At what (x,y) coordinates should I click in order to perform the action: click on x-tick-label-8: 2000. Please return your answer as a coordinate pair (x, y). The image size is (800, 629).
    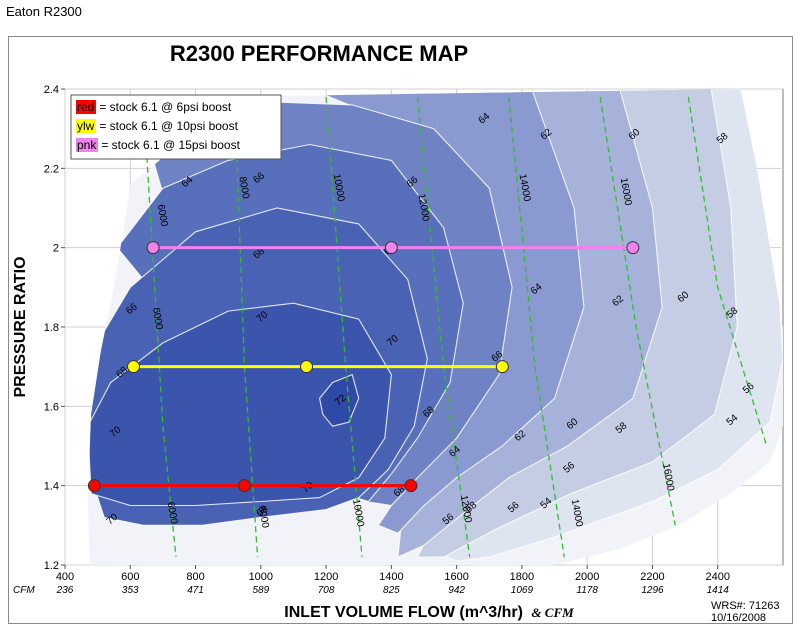
    Looking at the image, I should click on (587, 577).